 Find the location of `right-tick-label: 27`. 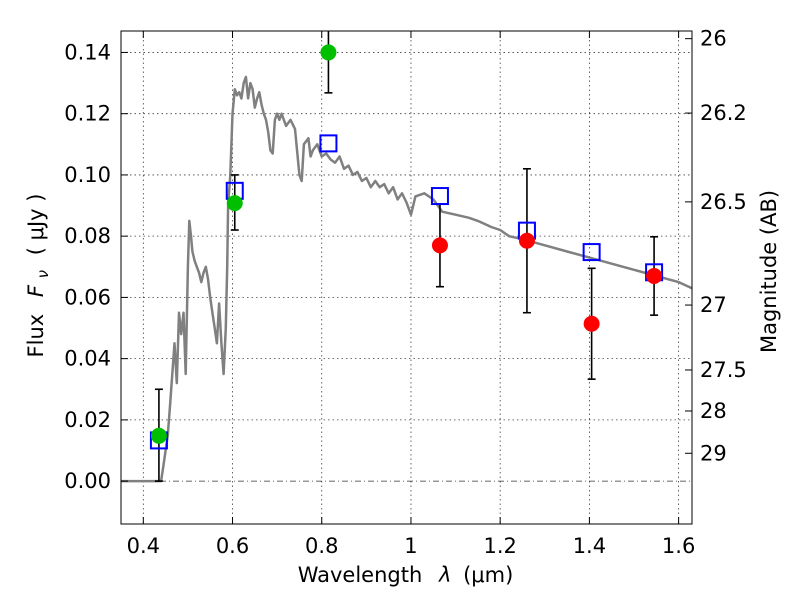

right-tick-label: 27 is located at coordinates (713, 305).